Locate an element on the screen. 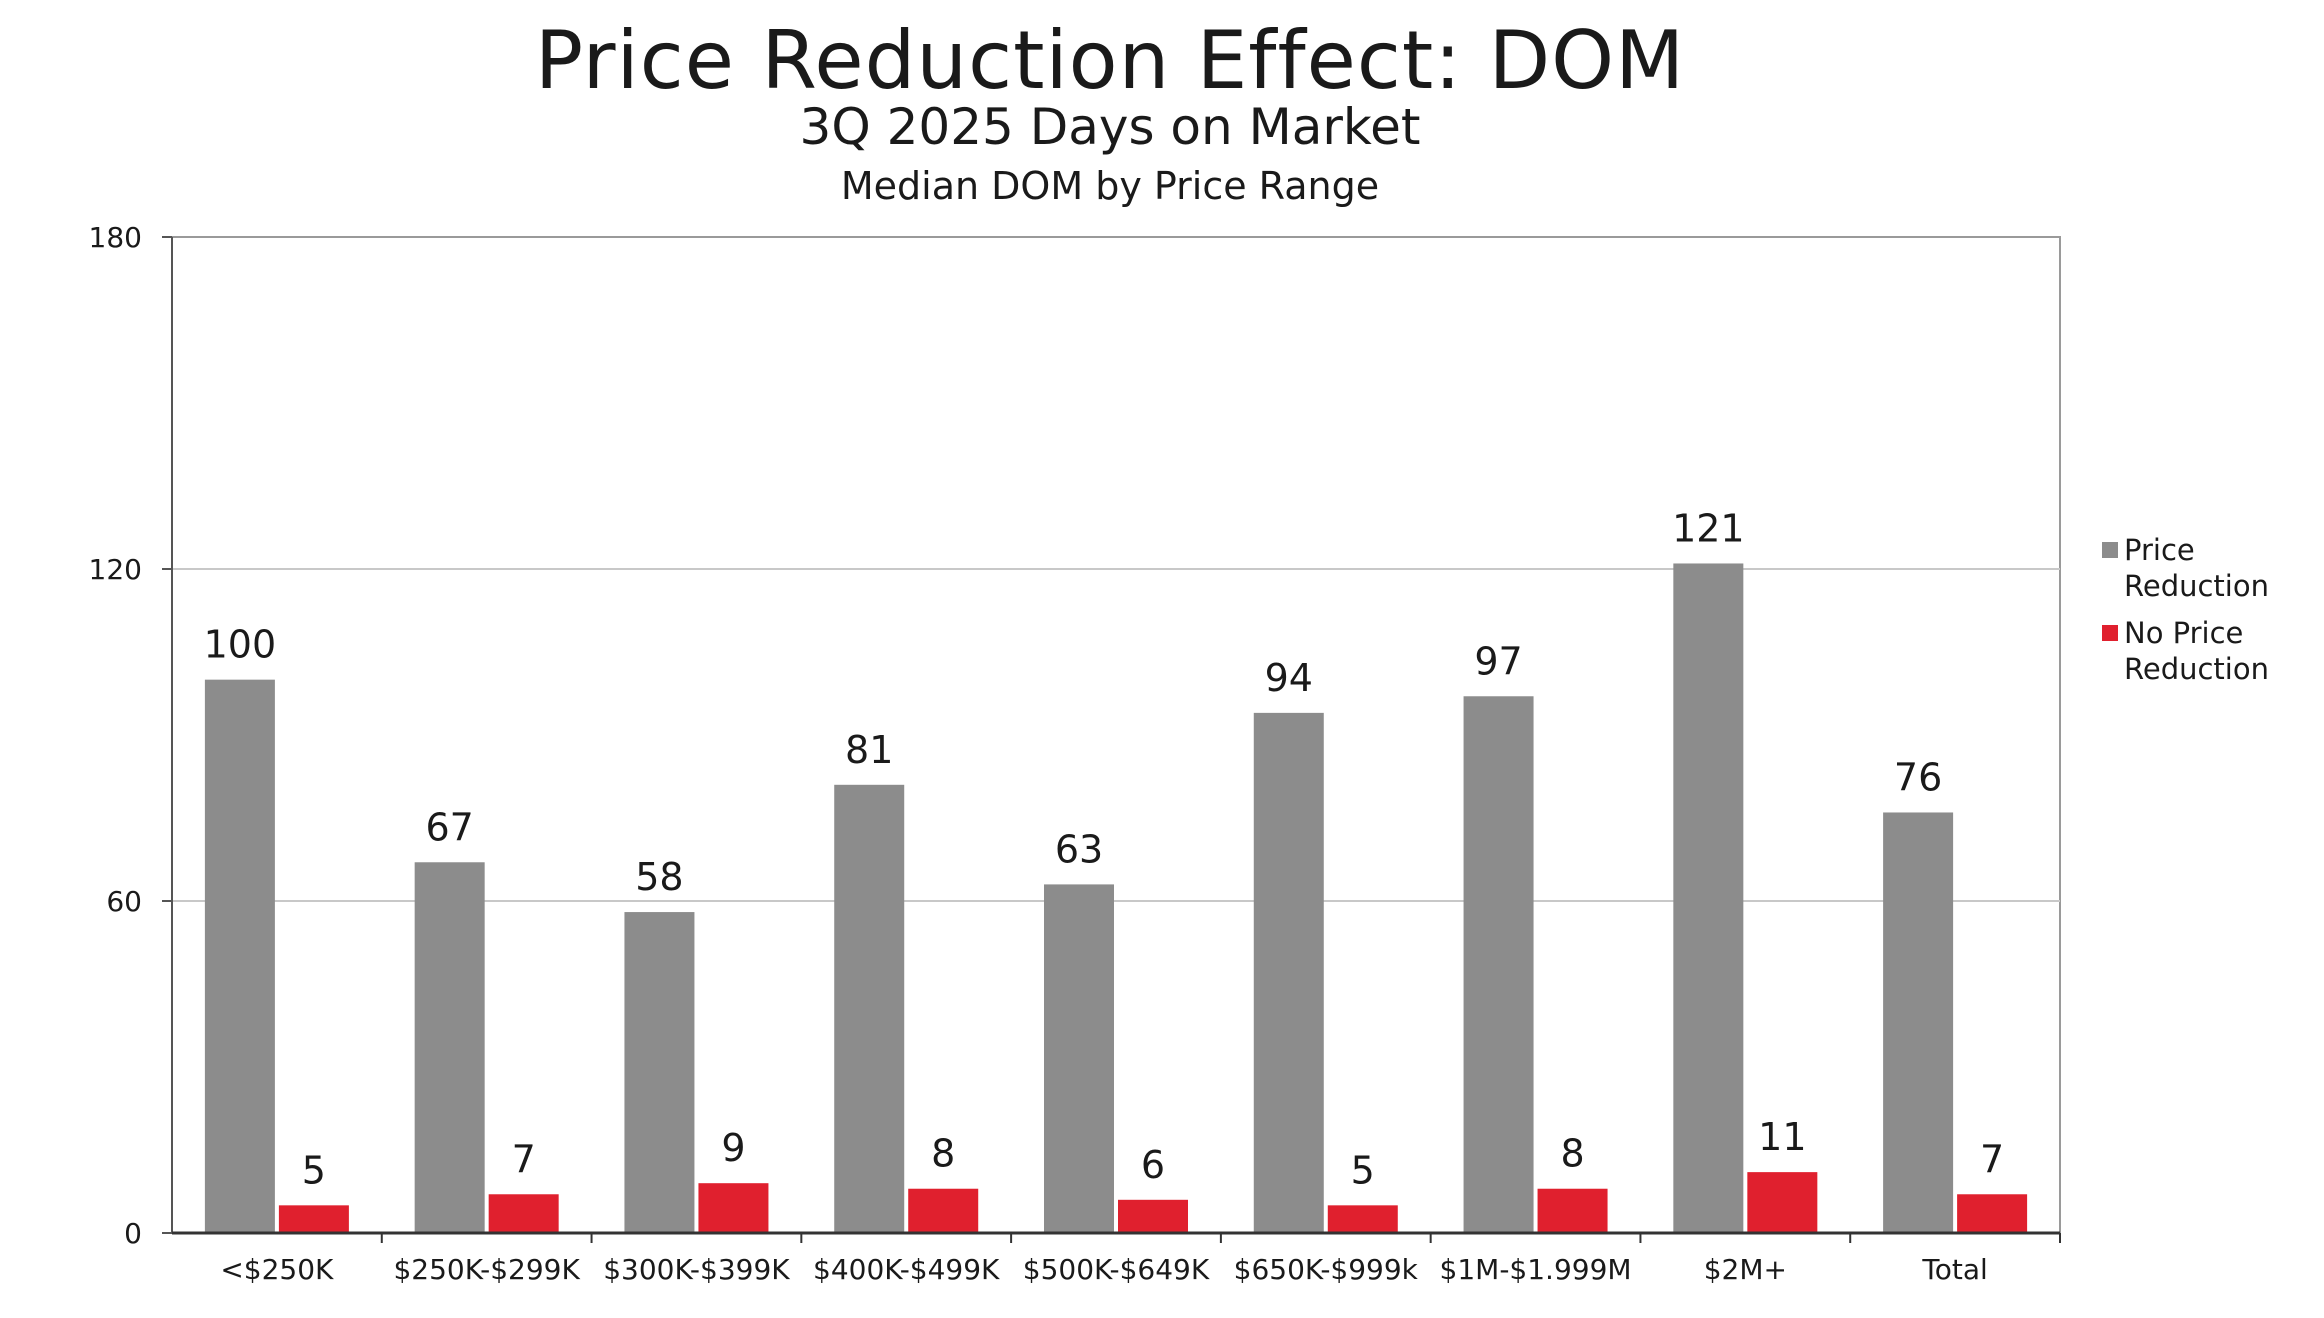 This screenshot has height=1318, width=2324. data-label: 94 is located at coordinates (1289, 678).